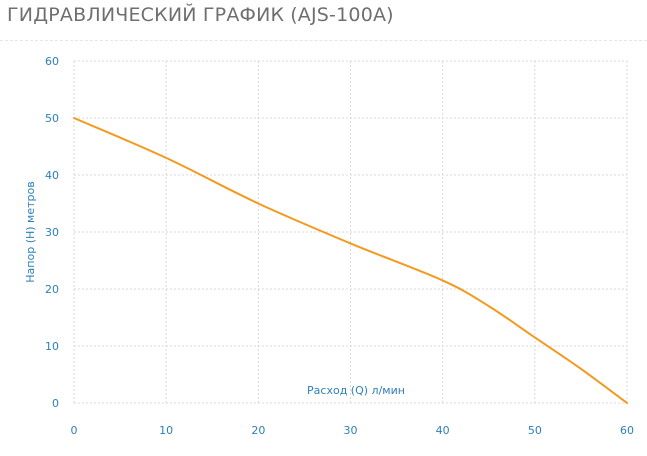 The height and width of the screenshot is (456, 647). Describe the element at coordinates (52, 61) in the screenshot. I see `y-tick-label: 60` at that location.